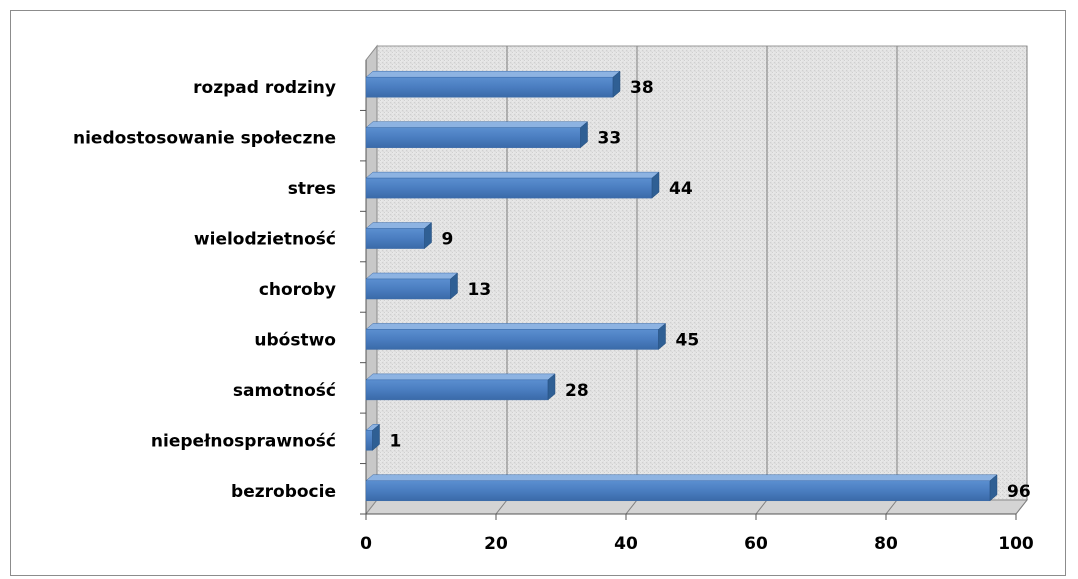 This screenshot has height=579, width=1078. What do you see at coordinates (283, 492) in the screenshot?
I see `category-label: bezrobocie` at bounding box center [283, 492].